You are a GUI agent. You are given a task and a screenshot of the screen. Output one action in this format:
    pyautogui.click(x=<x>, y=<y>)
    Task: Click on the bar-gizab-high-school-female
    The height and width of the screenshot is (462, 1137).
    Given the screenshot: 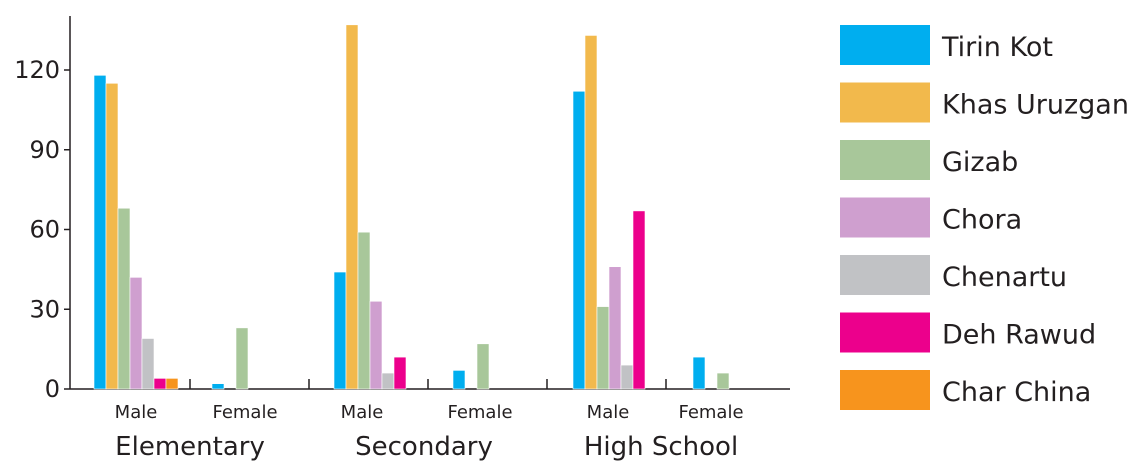 What is the action you would take?
    pyautogui.click(x=723, y=381)
    